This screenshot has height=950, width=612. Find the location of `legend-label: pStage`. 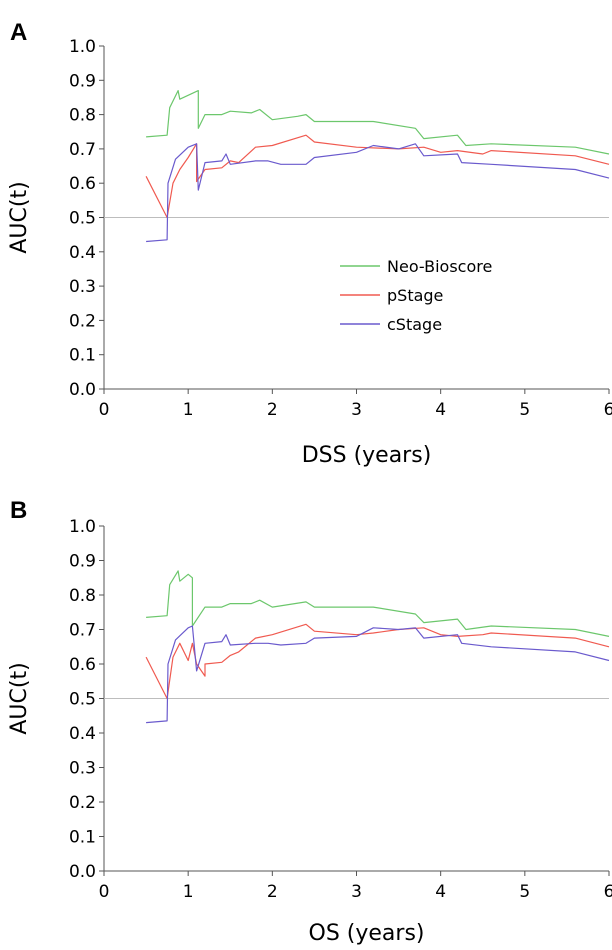

legend-label: pStage is located at coordinates (415, 295).